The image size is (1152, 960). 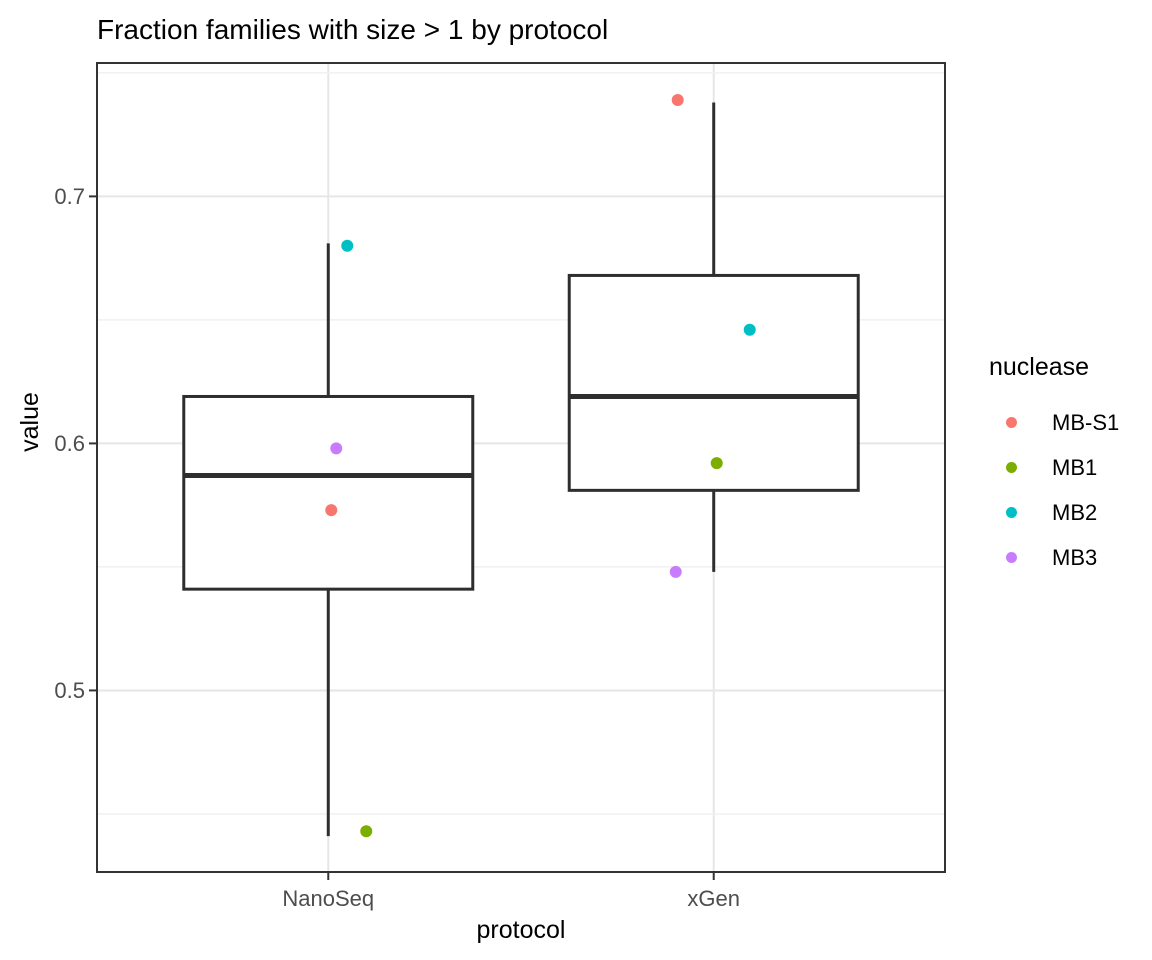 I want to click on legend-item: MB1, so click(x=1068, y=467).